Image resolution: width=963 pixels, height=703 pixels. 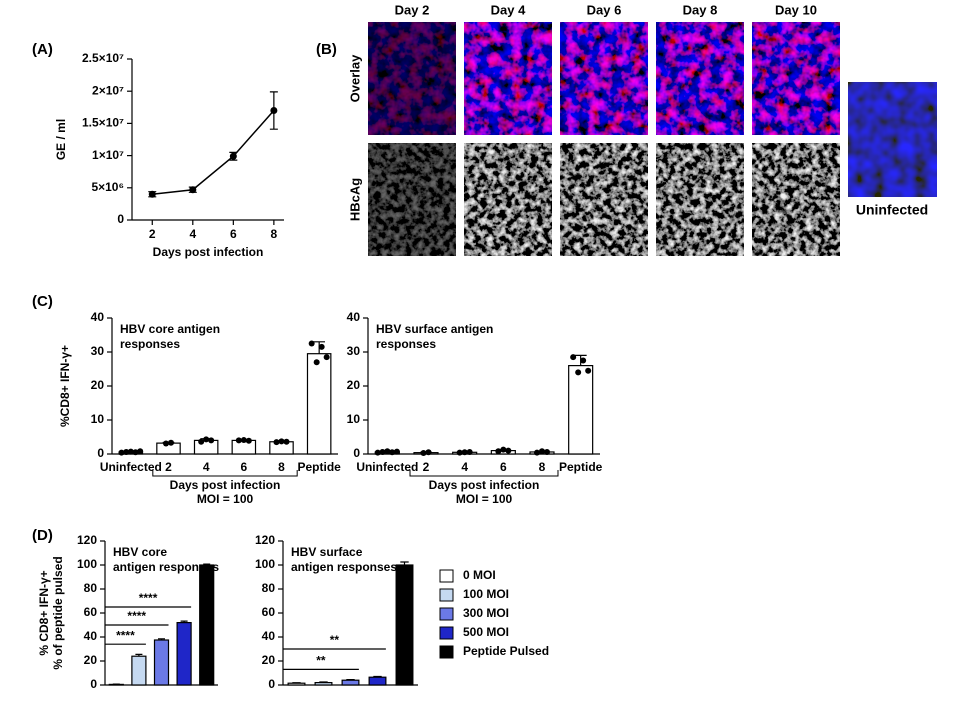 What do you see at coordinates (426, 467) in the screenshot?
I see `x-tick-label: 2` at bounding box center [426, 467].